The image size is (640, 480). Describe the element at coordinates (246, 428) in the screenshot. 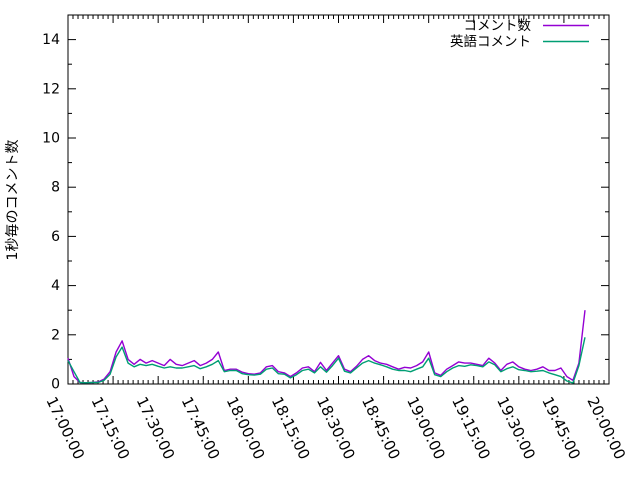

I see `x-tick-label: 18:00:00` at that location.